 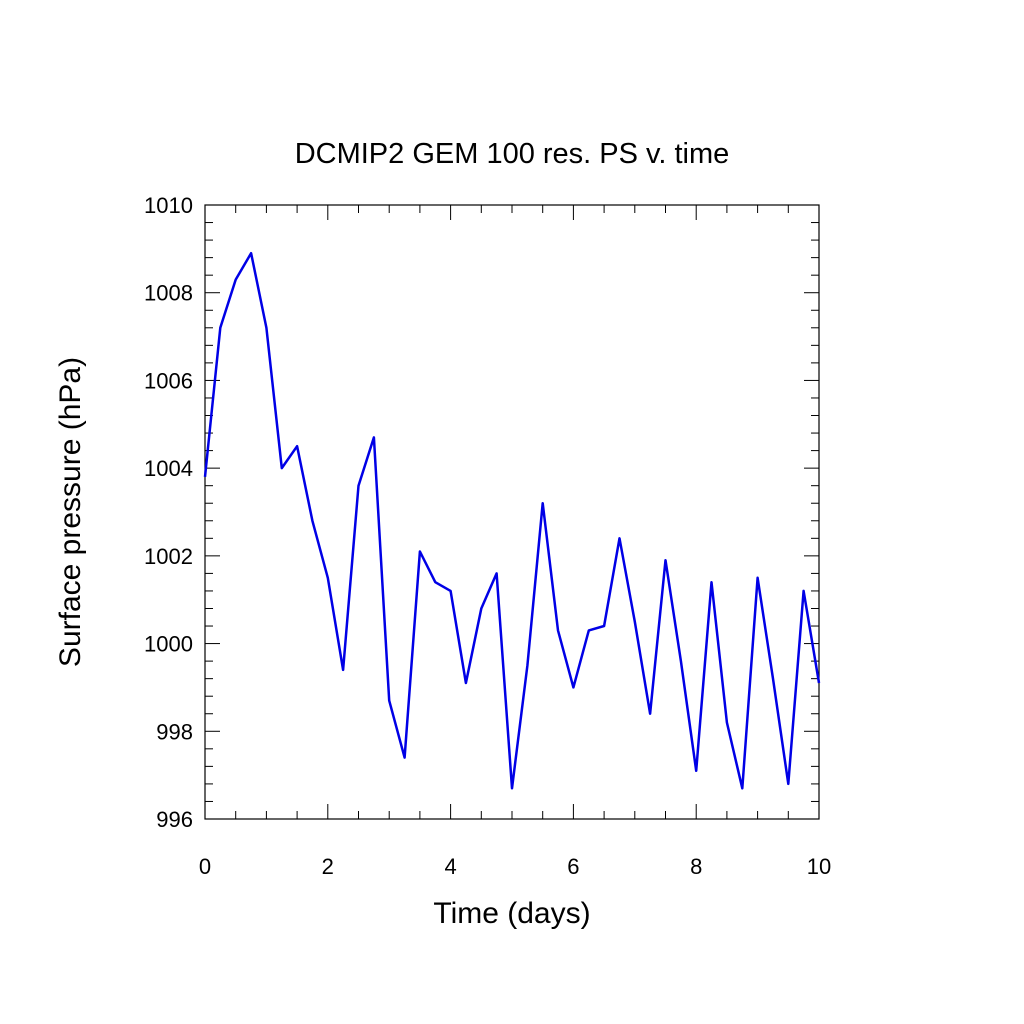 I want to click on y-tick-label: 1010, so click(x=168, y=205).